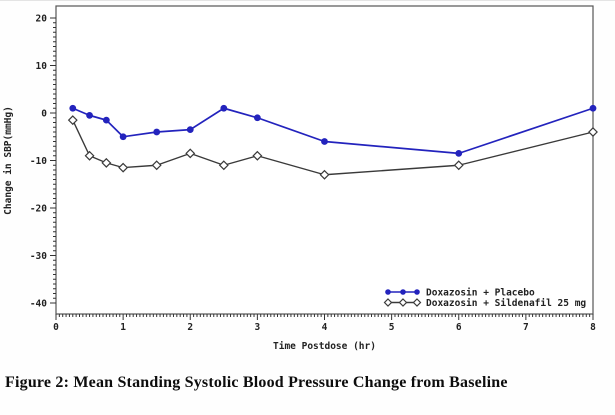 This screenshot has height=415, width=615. I want to click on svg-text: -40, so click(38, 304).